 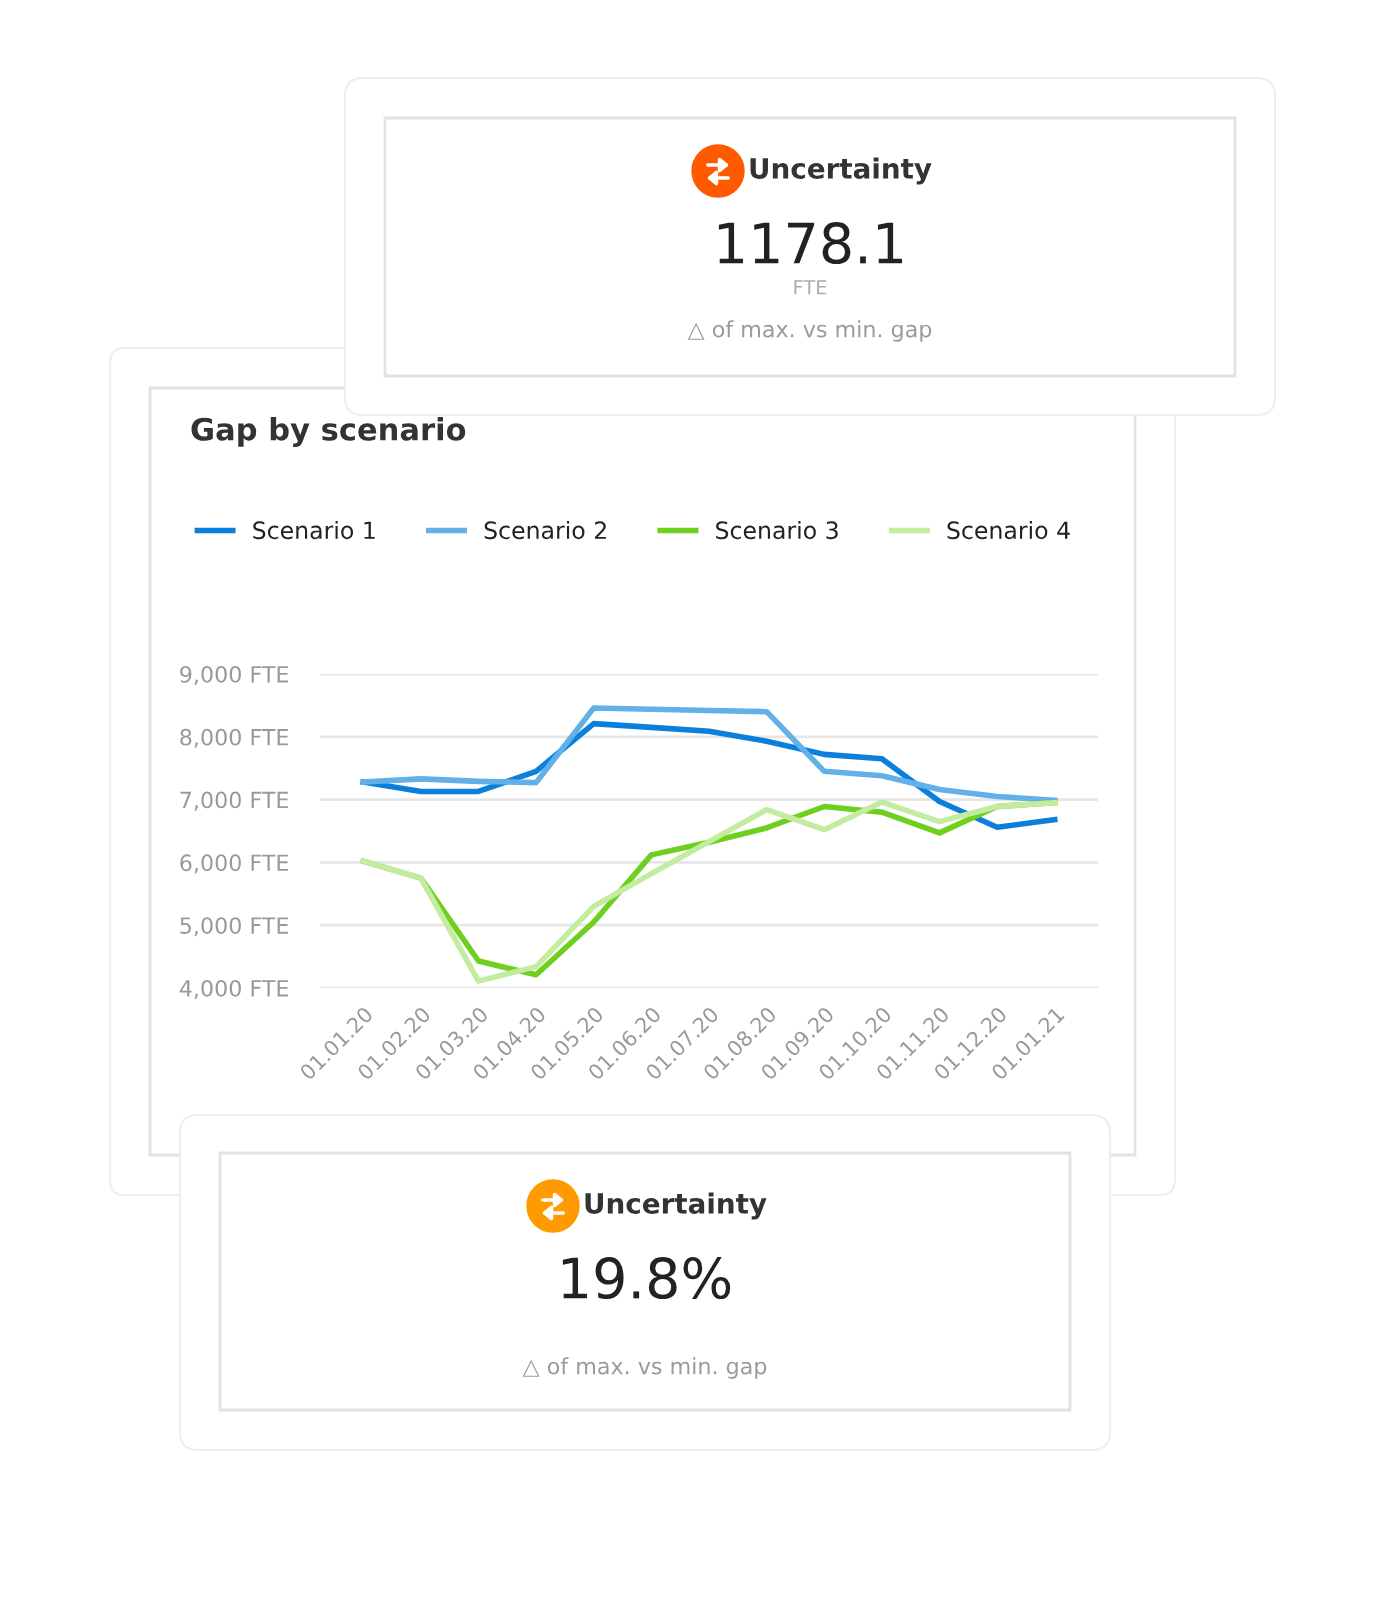 I want to click on legend-label: Scenario 1, so click(x=314, y=530).